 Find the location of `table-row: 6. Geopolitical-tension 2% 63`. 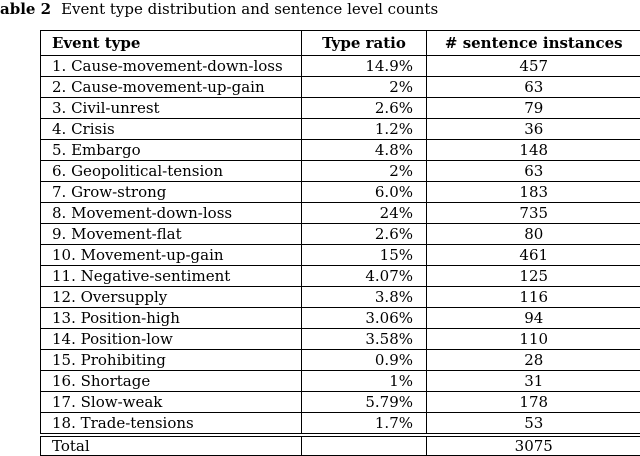

table-row: 6. Geopolitical-tension 2% 63 is located at coordinates (340, 171).